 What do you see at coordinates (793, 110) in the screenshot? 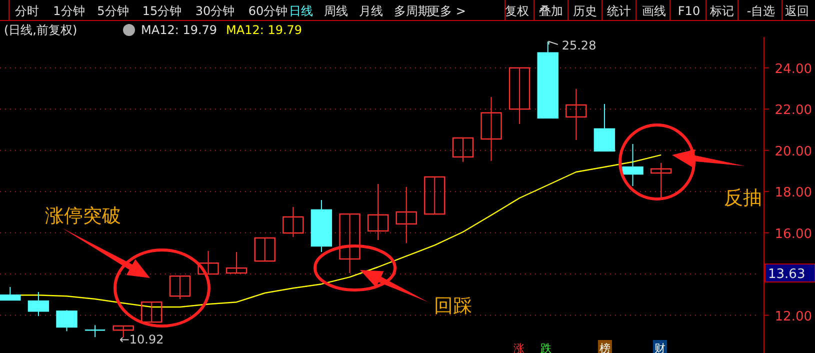
I see `y-tick-label: 22.00` at bounding box center [793, 110].